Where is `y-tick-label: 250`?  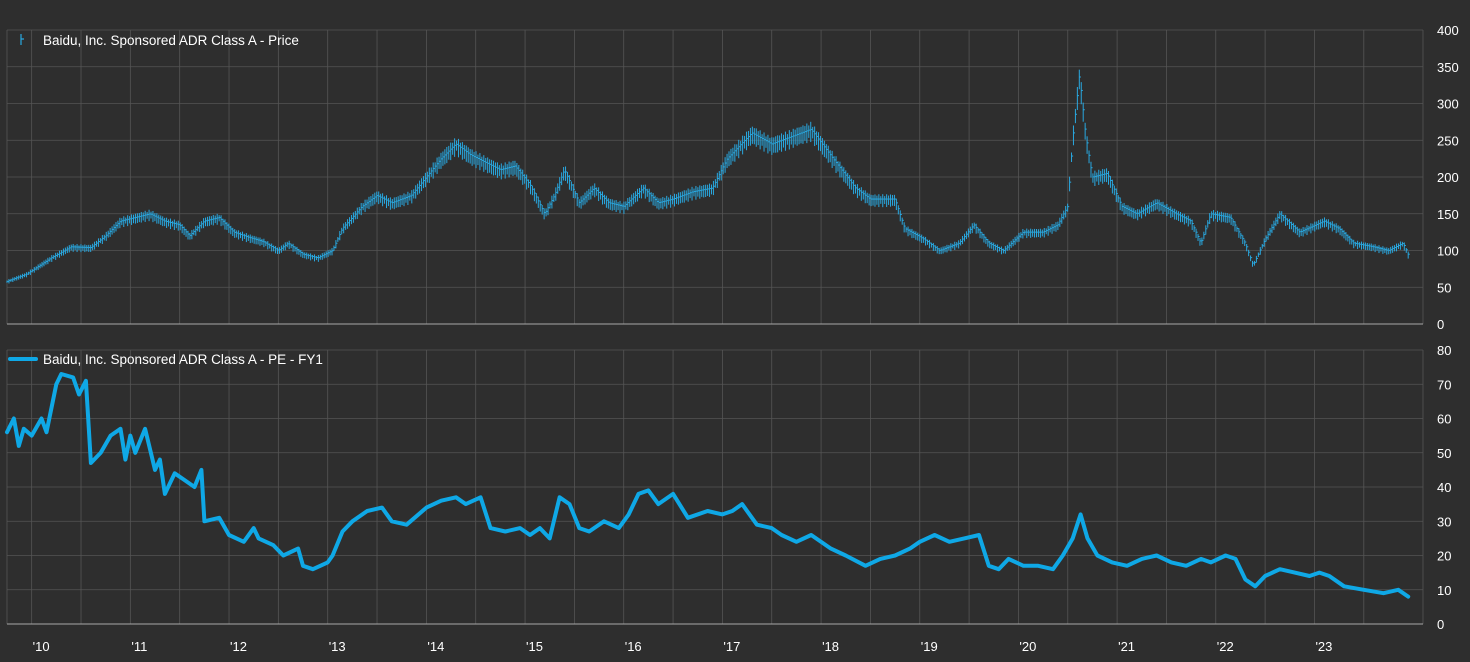 y-tick-label: 250 is located at coordinates (1448, 140).